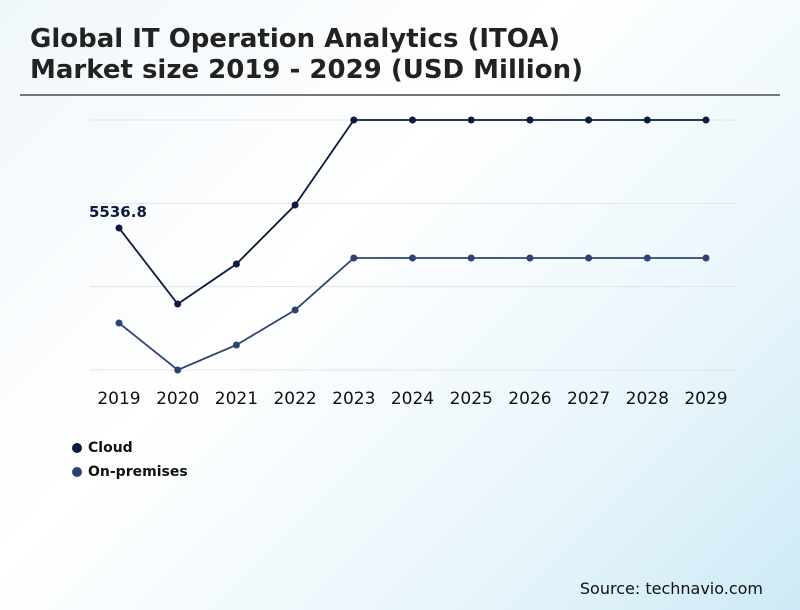 The width and height of the screenshot is (800, 610). What do you see at coordinates (236, 399) in the screenshot?
I see `x-tick-label: 2021` at bounding box center [236, 399].